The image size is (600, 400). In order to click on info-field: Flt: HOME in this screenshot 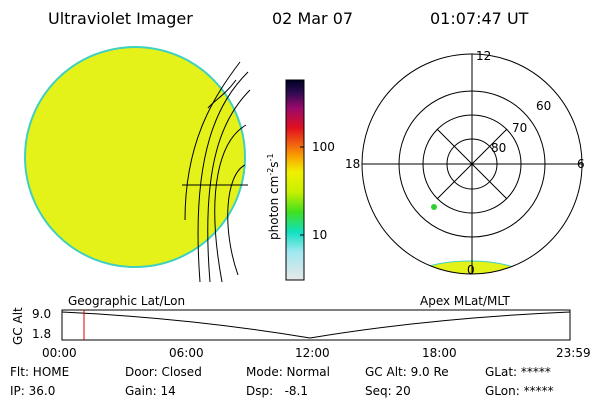, I will do `click(39, 372)`.